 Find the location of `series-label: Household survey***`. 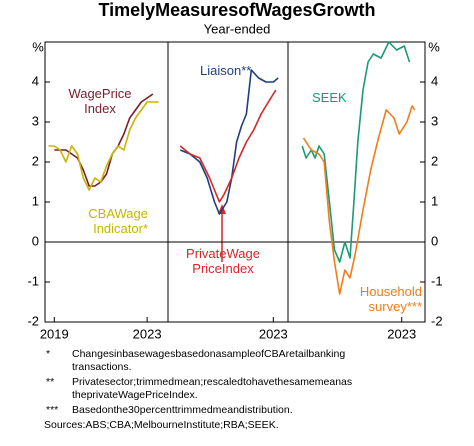

series-label: Household survey*** is located at coordinates (390, 299).